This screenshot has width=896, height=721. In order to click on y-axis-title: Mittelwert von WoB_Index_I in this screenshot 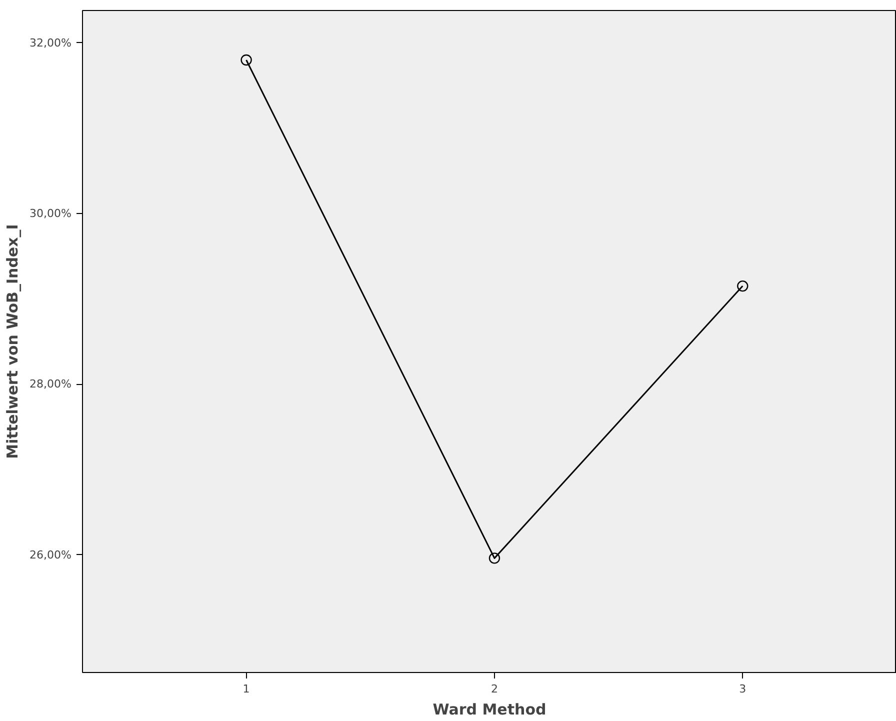, I will do `click(13, 341)`.